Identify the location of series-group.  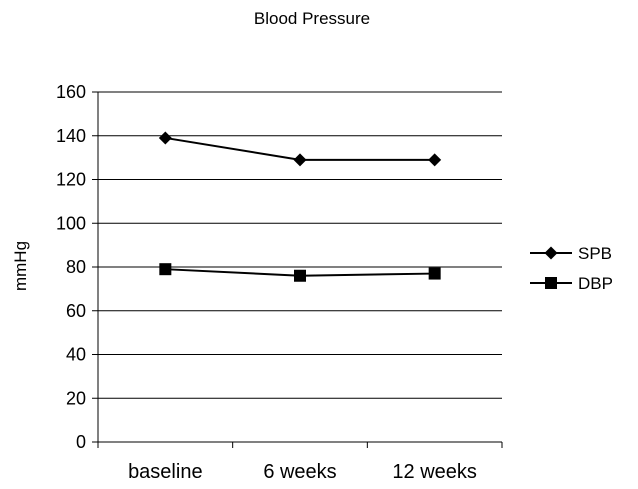
(300, 206).